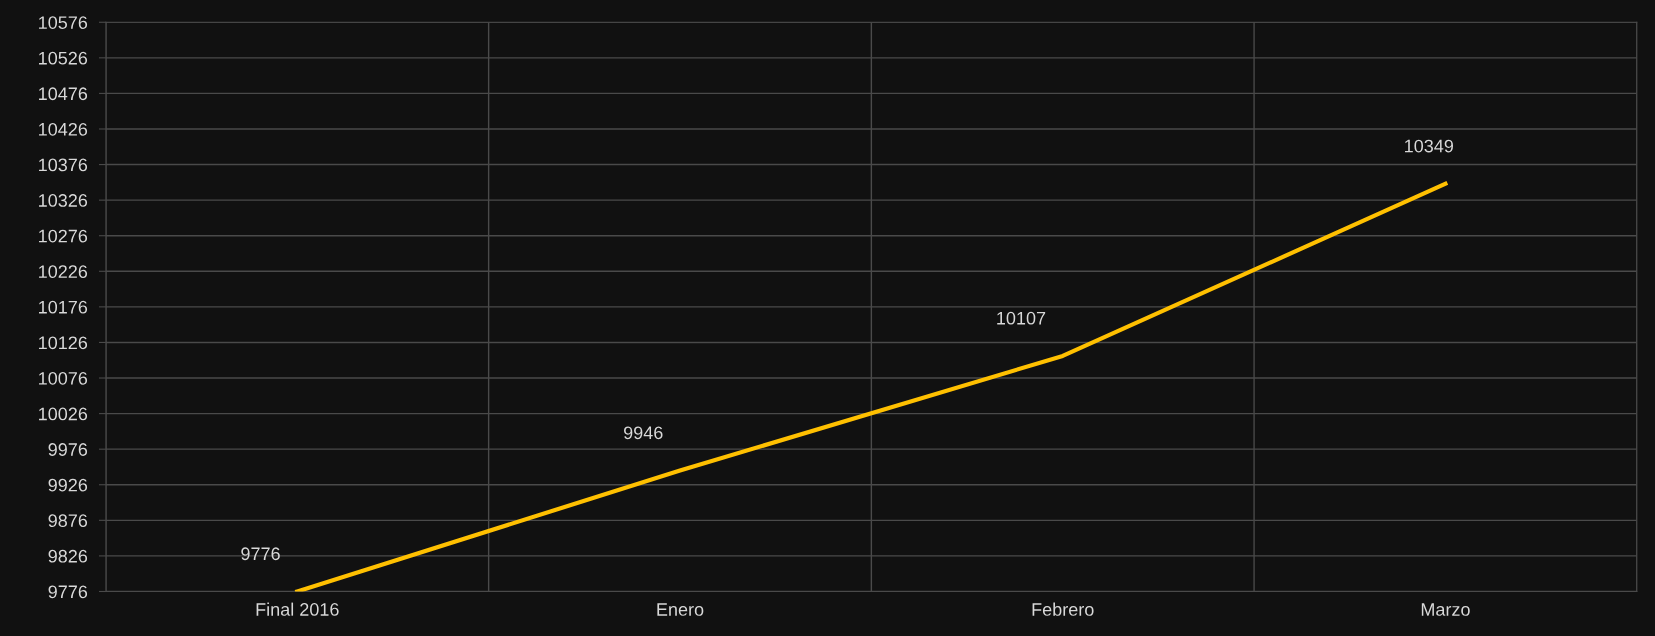 The height and width of the screenshot is (636, 1655). Describe the element at coordinates (63, 343) in the screenshot. I see `y-tick-label: 10126` at that location.